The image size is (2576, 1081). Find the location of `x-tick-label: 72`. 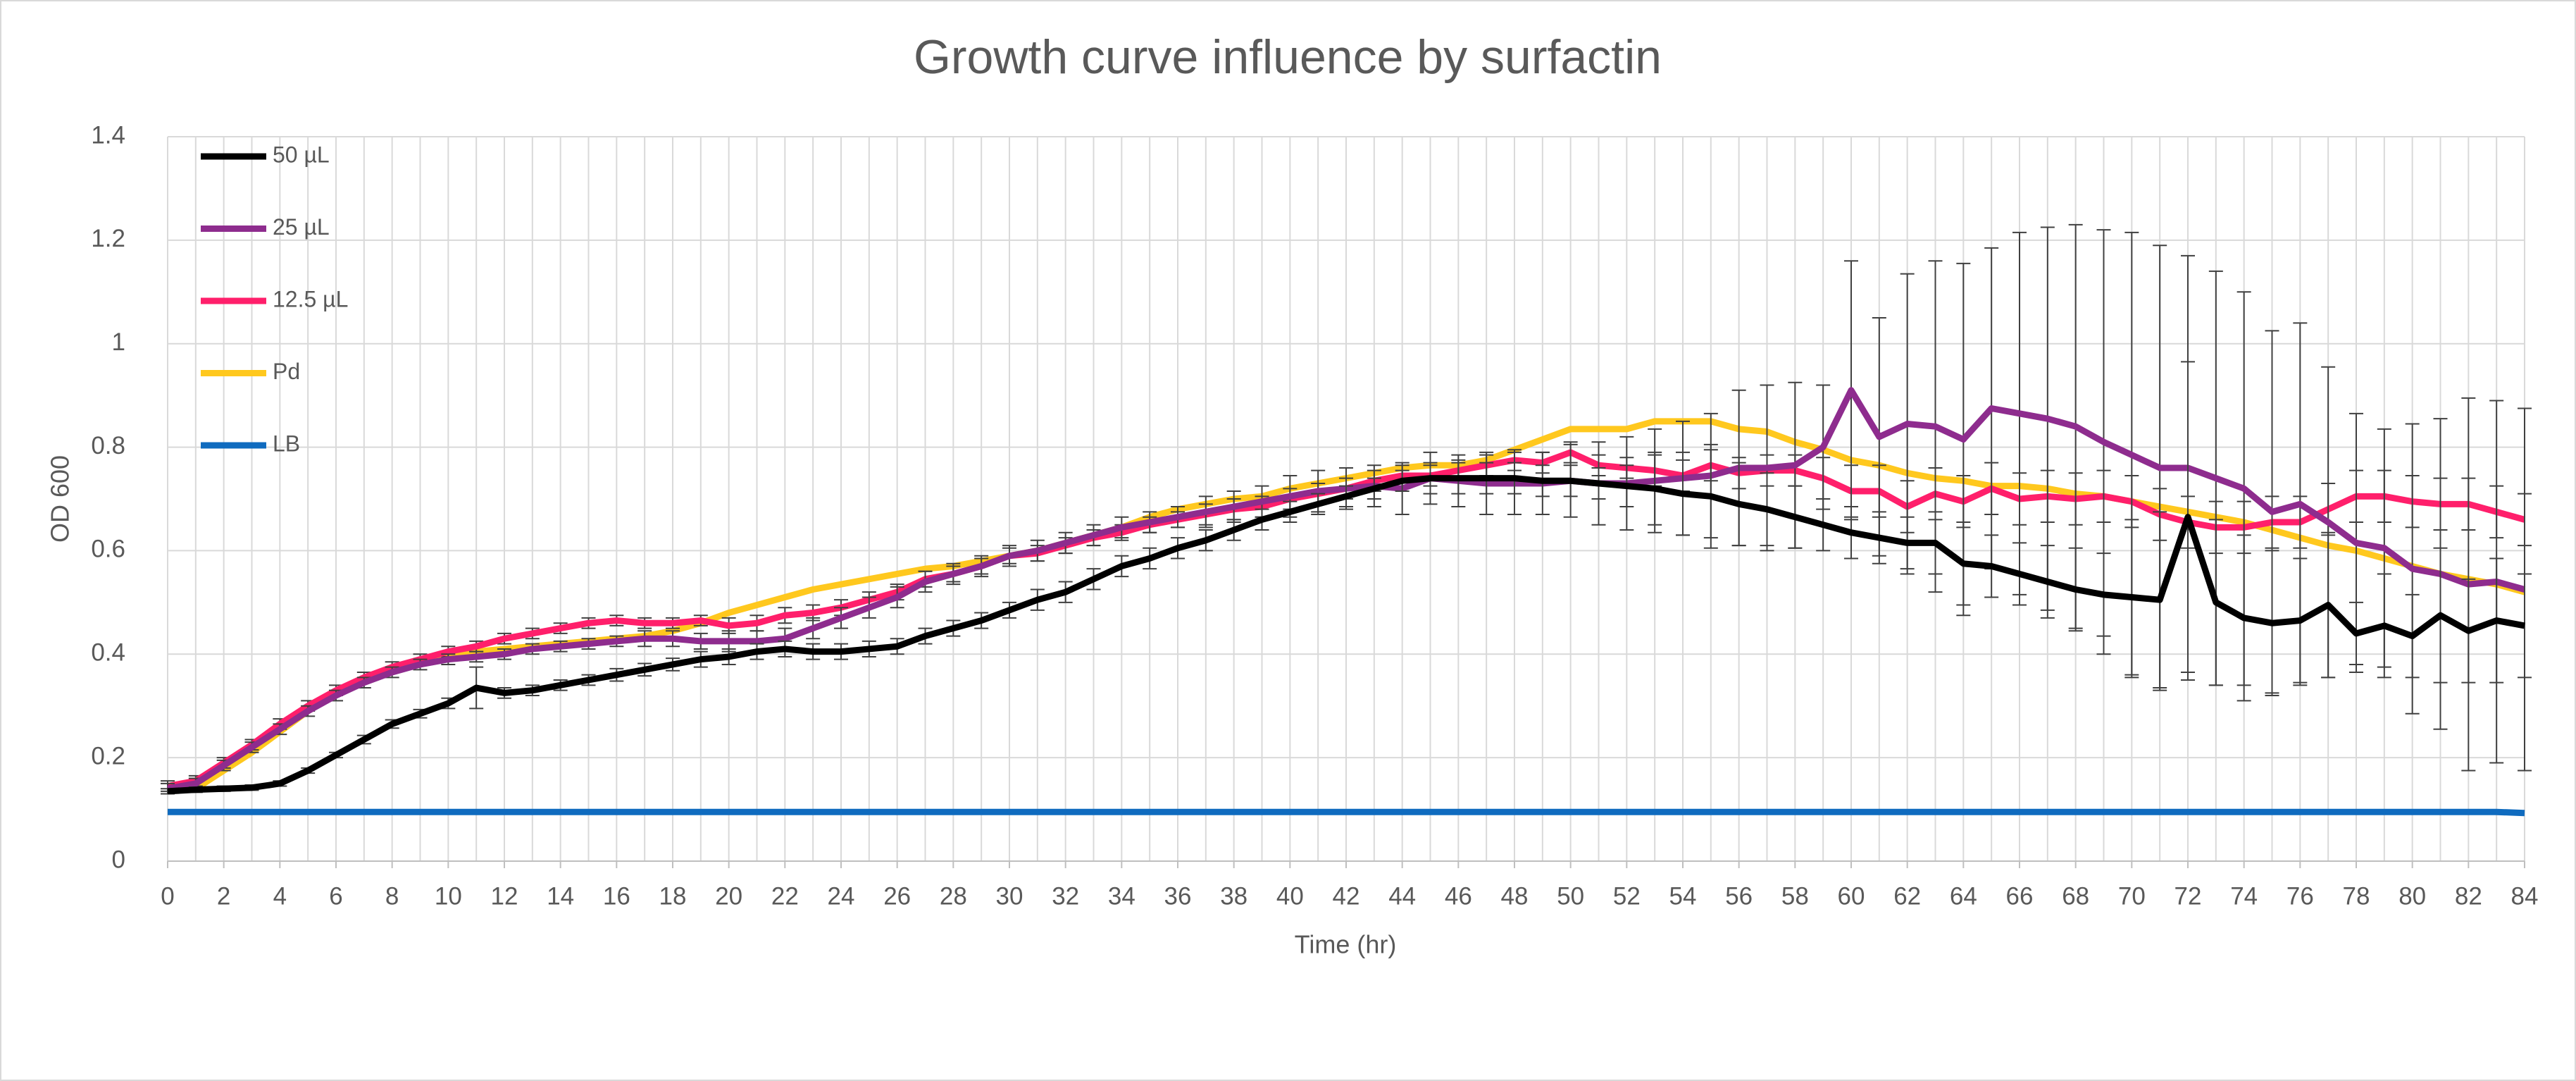

x-tick-label: 72 is located at coordinates (2188, 896).